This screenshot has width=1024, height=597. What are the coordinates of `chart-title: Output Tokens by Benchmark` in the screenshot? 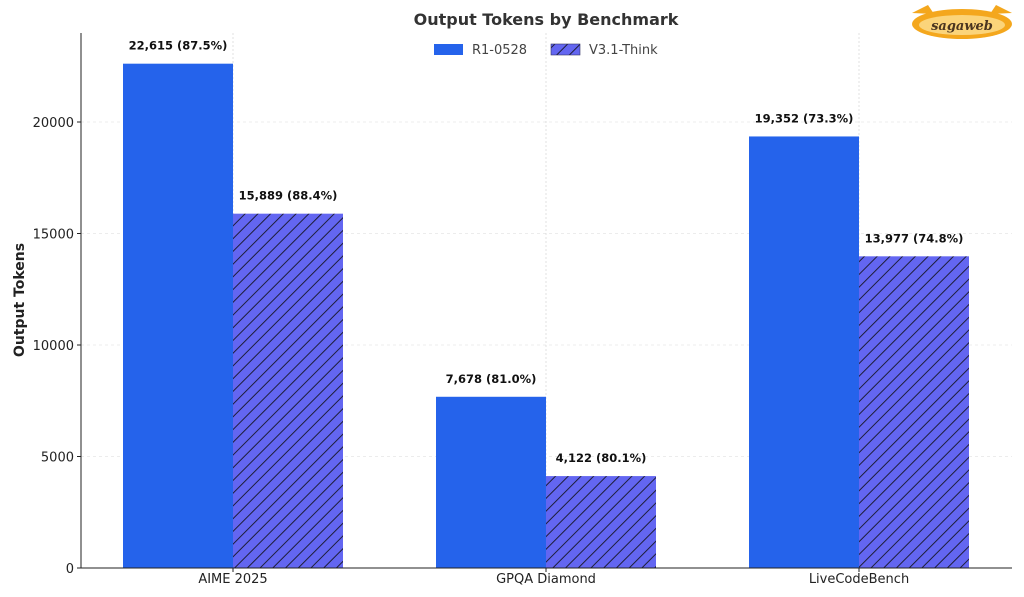 It's located at (546, 19).